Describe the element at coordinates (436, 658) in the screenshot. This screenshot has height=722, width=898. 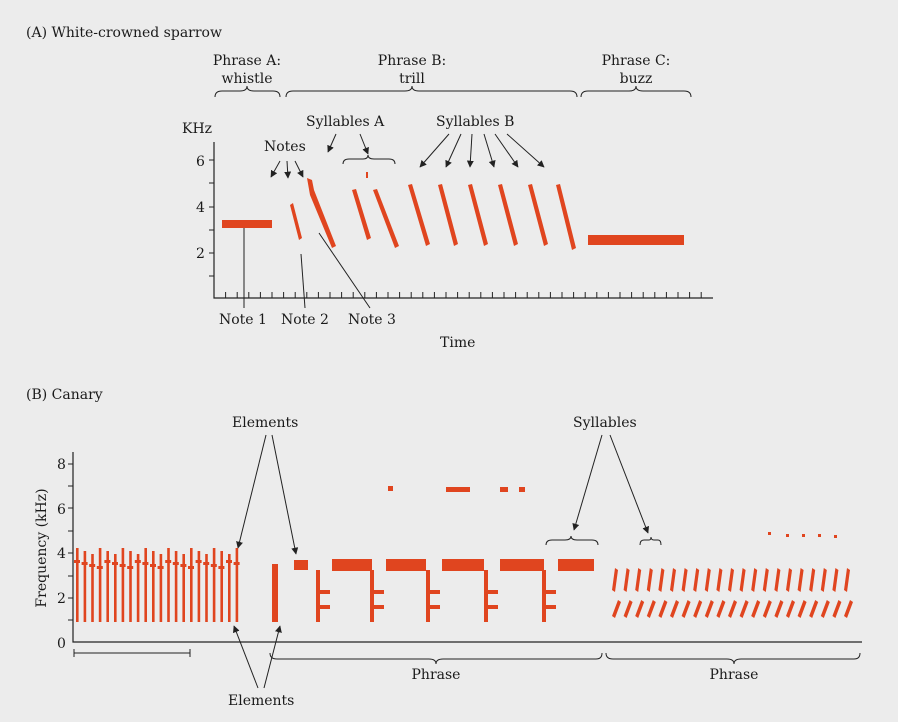
I see `phrase-1-brace` at that location.